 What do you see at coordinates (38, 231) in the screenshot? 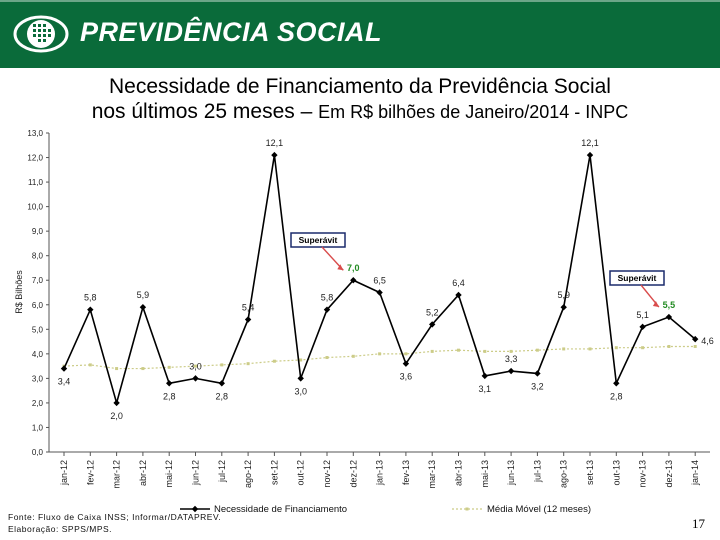
I see `y-tick-label: 9,0` at bounding box center [38, 231].